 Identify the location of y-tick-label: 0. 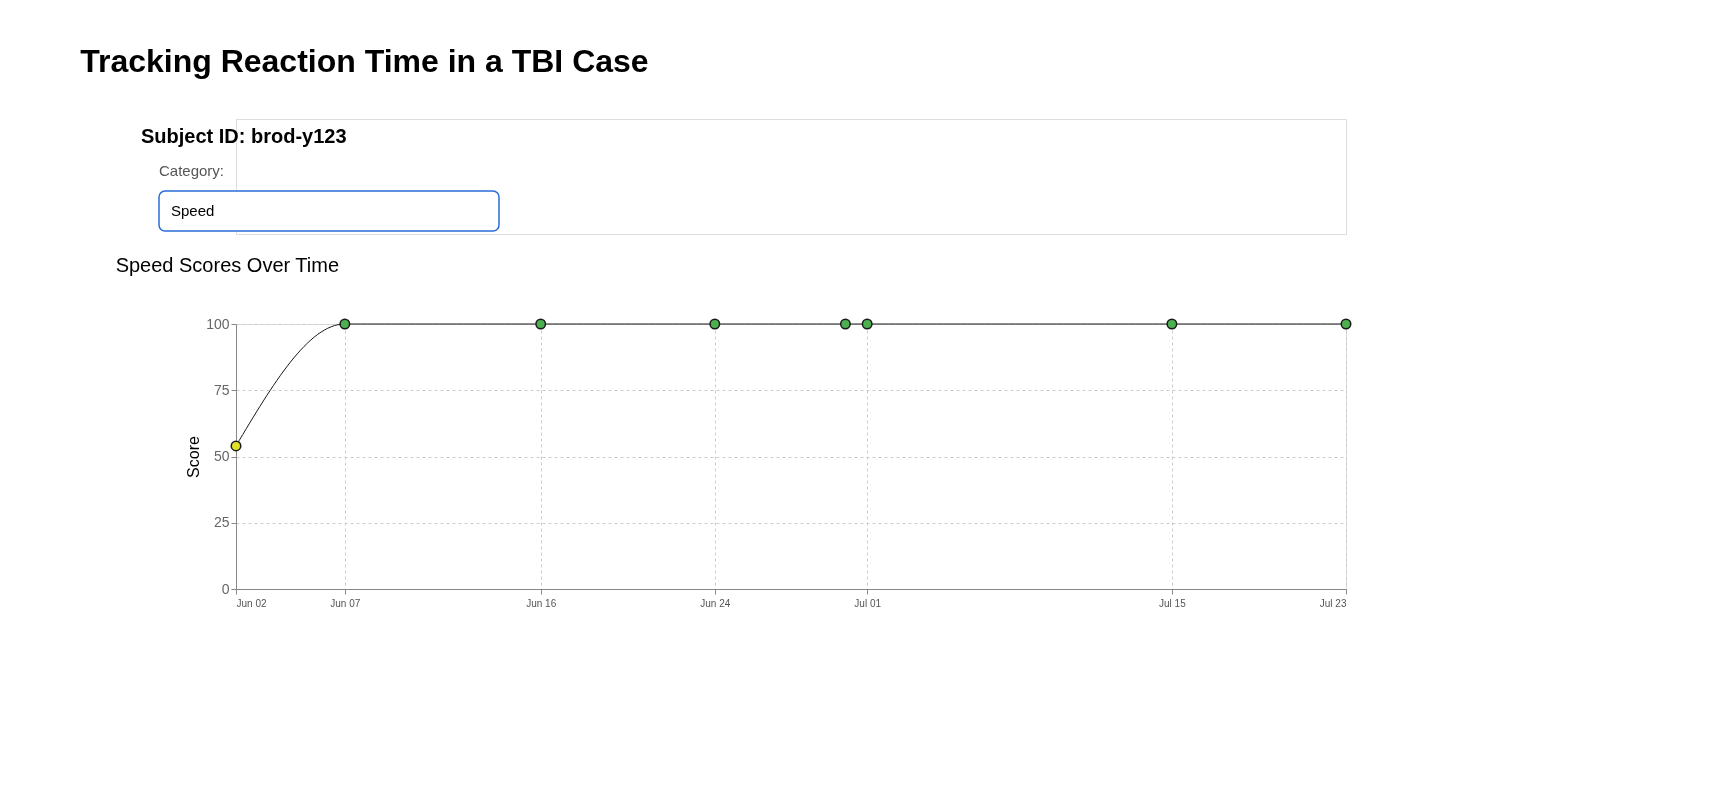
(225, 588).